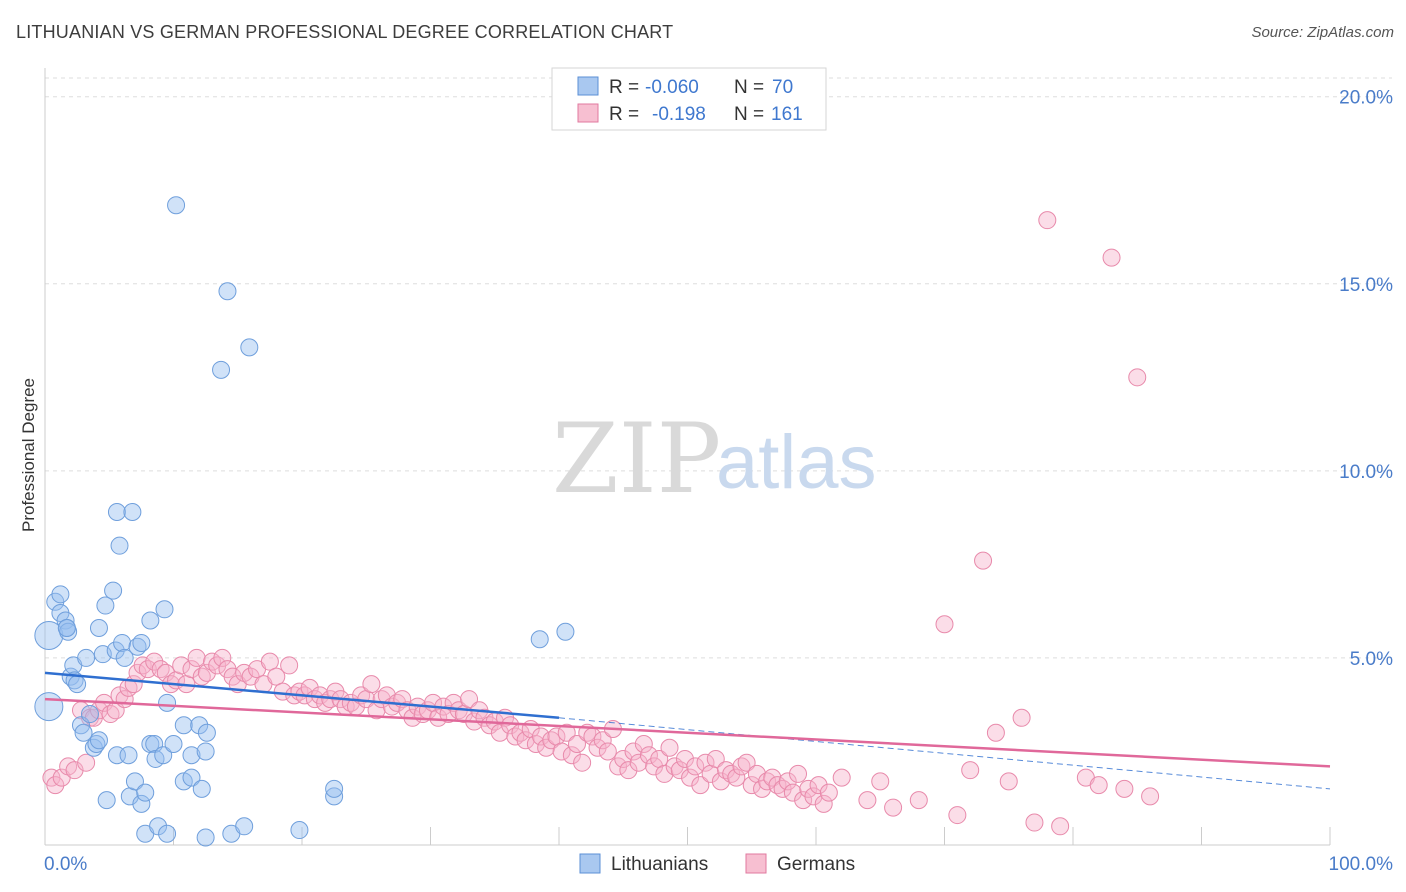 The width and height of the screenshot is (1406, 892). What do you see at coordinates (1366, 98) in the screenshot?
I see `y-tick-label-3: 20.0%` at bounding box center [1366, 98].